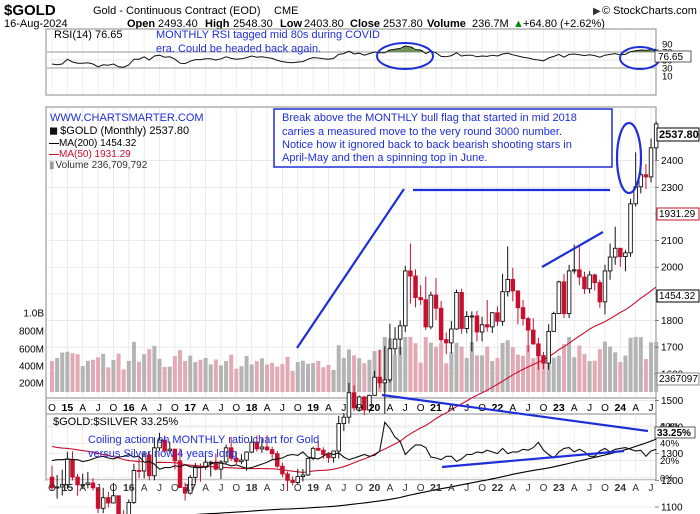  What do you see at coordinates (672, 188) in the screenshot?
I see `price-tick-label: 2300` at bounding box center [672, 188].